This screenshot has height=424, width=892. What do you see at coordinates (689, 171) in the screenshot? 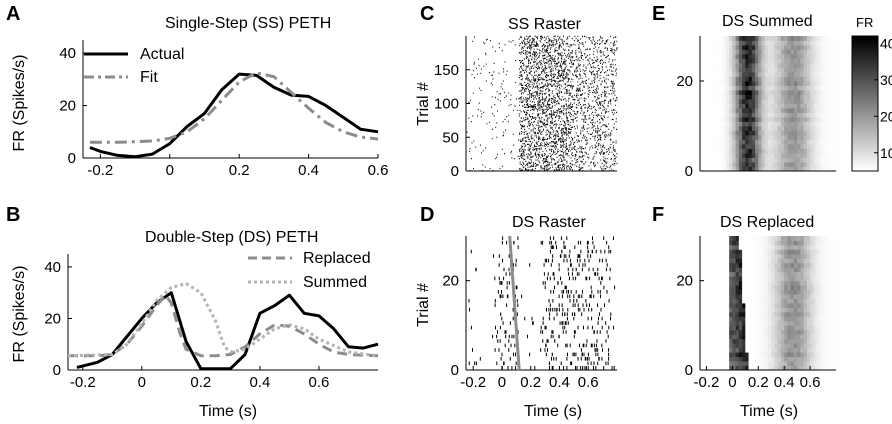
I see `y-tick-label: 0` at bounding box center [689, 171].